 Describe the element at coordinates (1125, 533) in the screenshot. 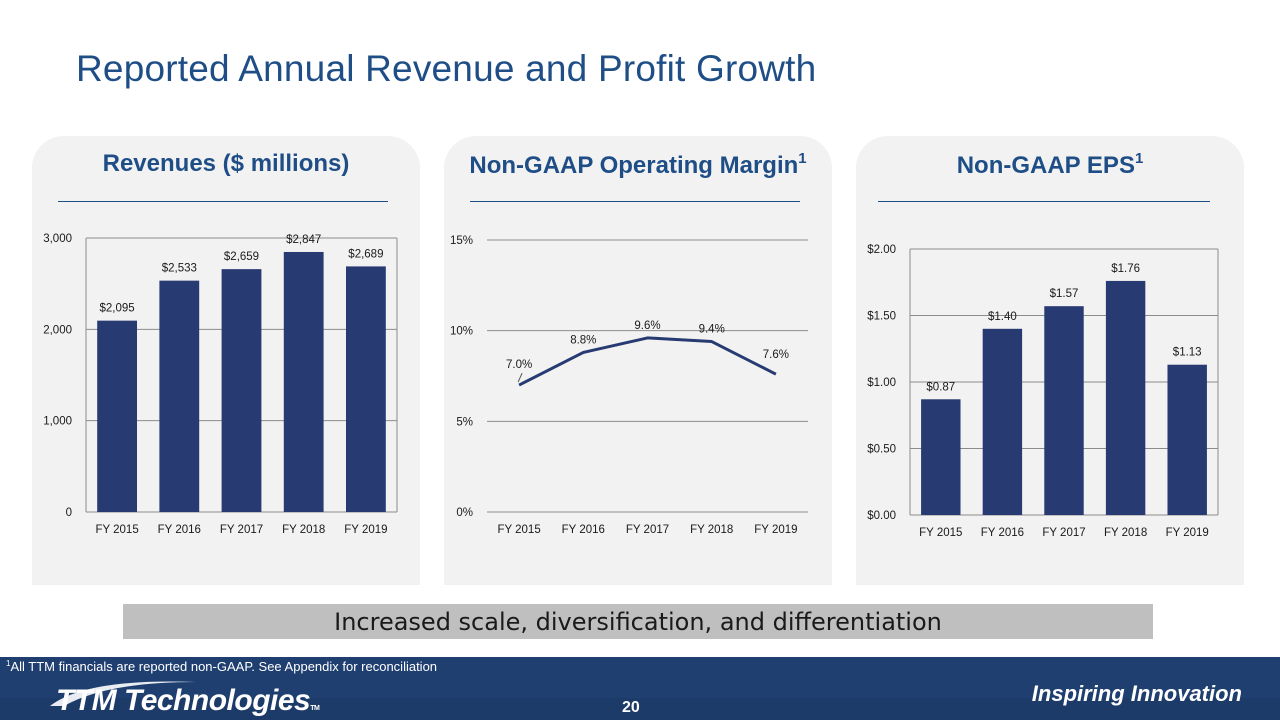

I see `eps-x-tick-label: FY 2018` at that location.